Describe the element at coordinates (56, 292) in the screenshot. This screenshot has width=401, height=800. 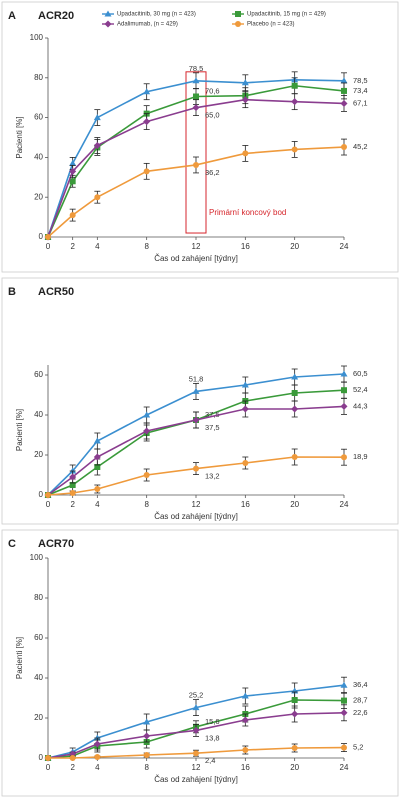
I see `panel-title: ACR50` at that location.